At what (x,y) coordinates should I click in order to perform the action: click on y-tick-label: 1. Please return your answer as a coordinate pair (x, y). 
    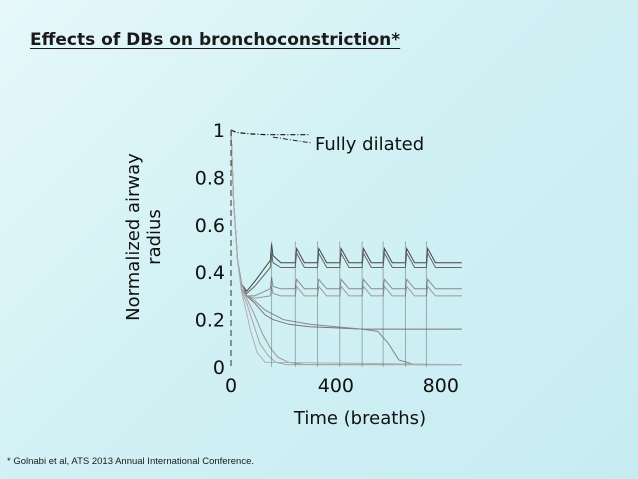
    Looking at the image, I should click on (219, 131).